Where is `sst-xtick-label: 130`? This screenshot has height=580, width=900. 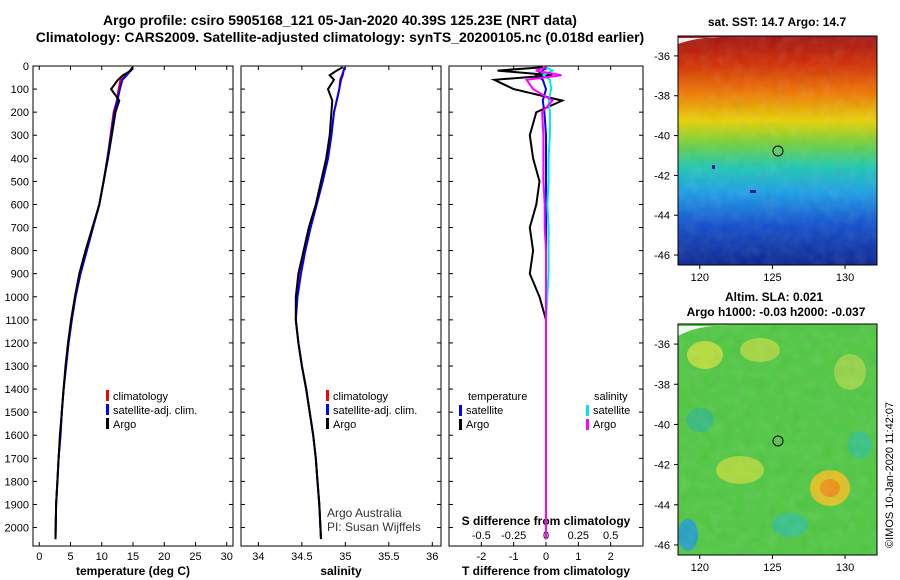
sst-xtick-label: 130 is located at coordinates (845, 278).